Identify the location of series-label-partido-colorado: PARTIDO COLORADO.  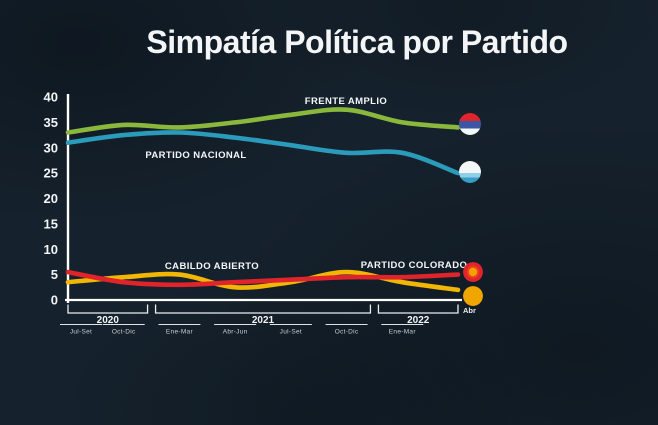
(414, 265).